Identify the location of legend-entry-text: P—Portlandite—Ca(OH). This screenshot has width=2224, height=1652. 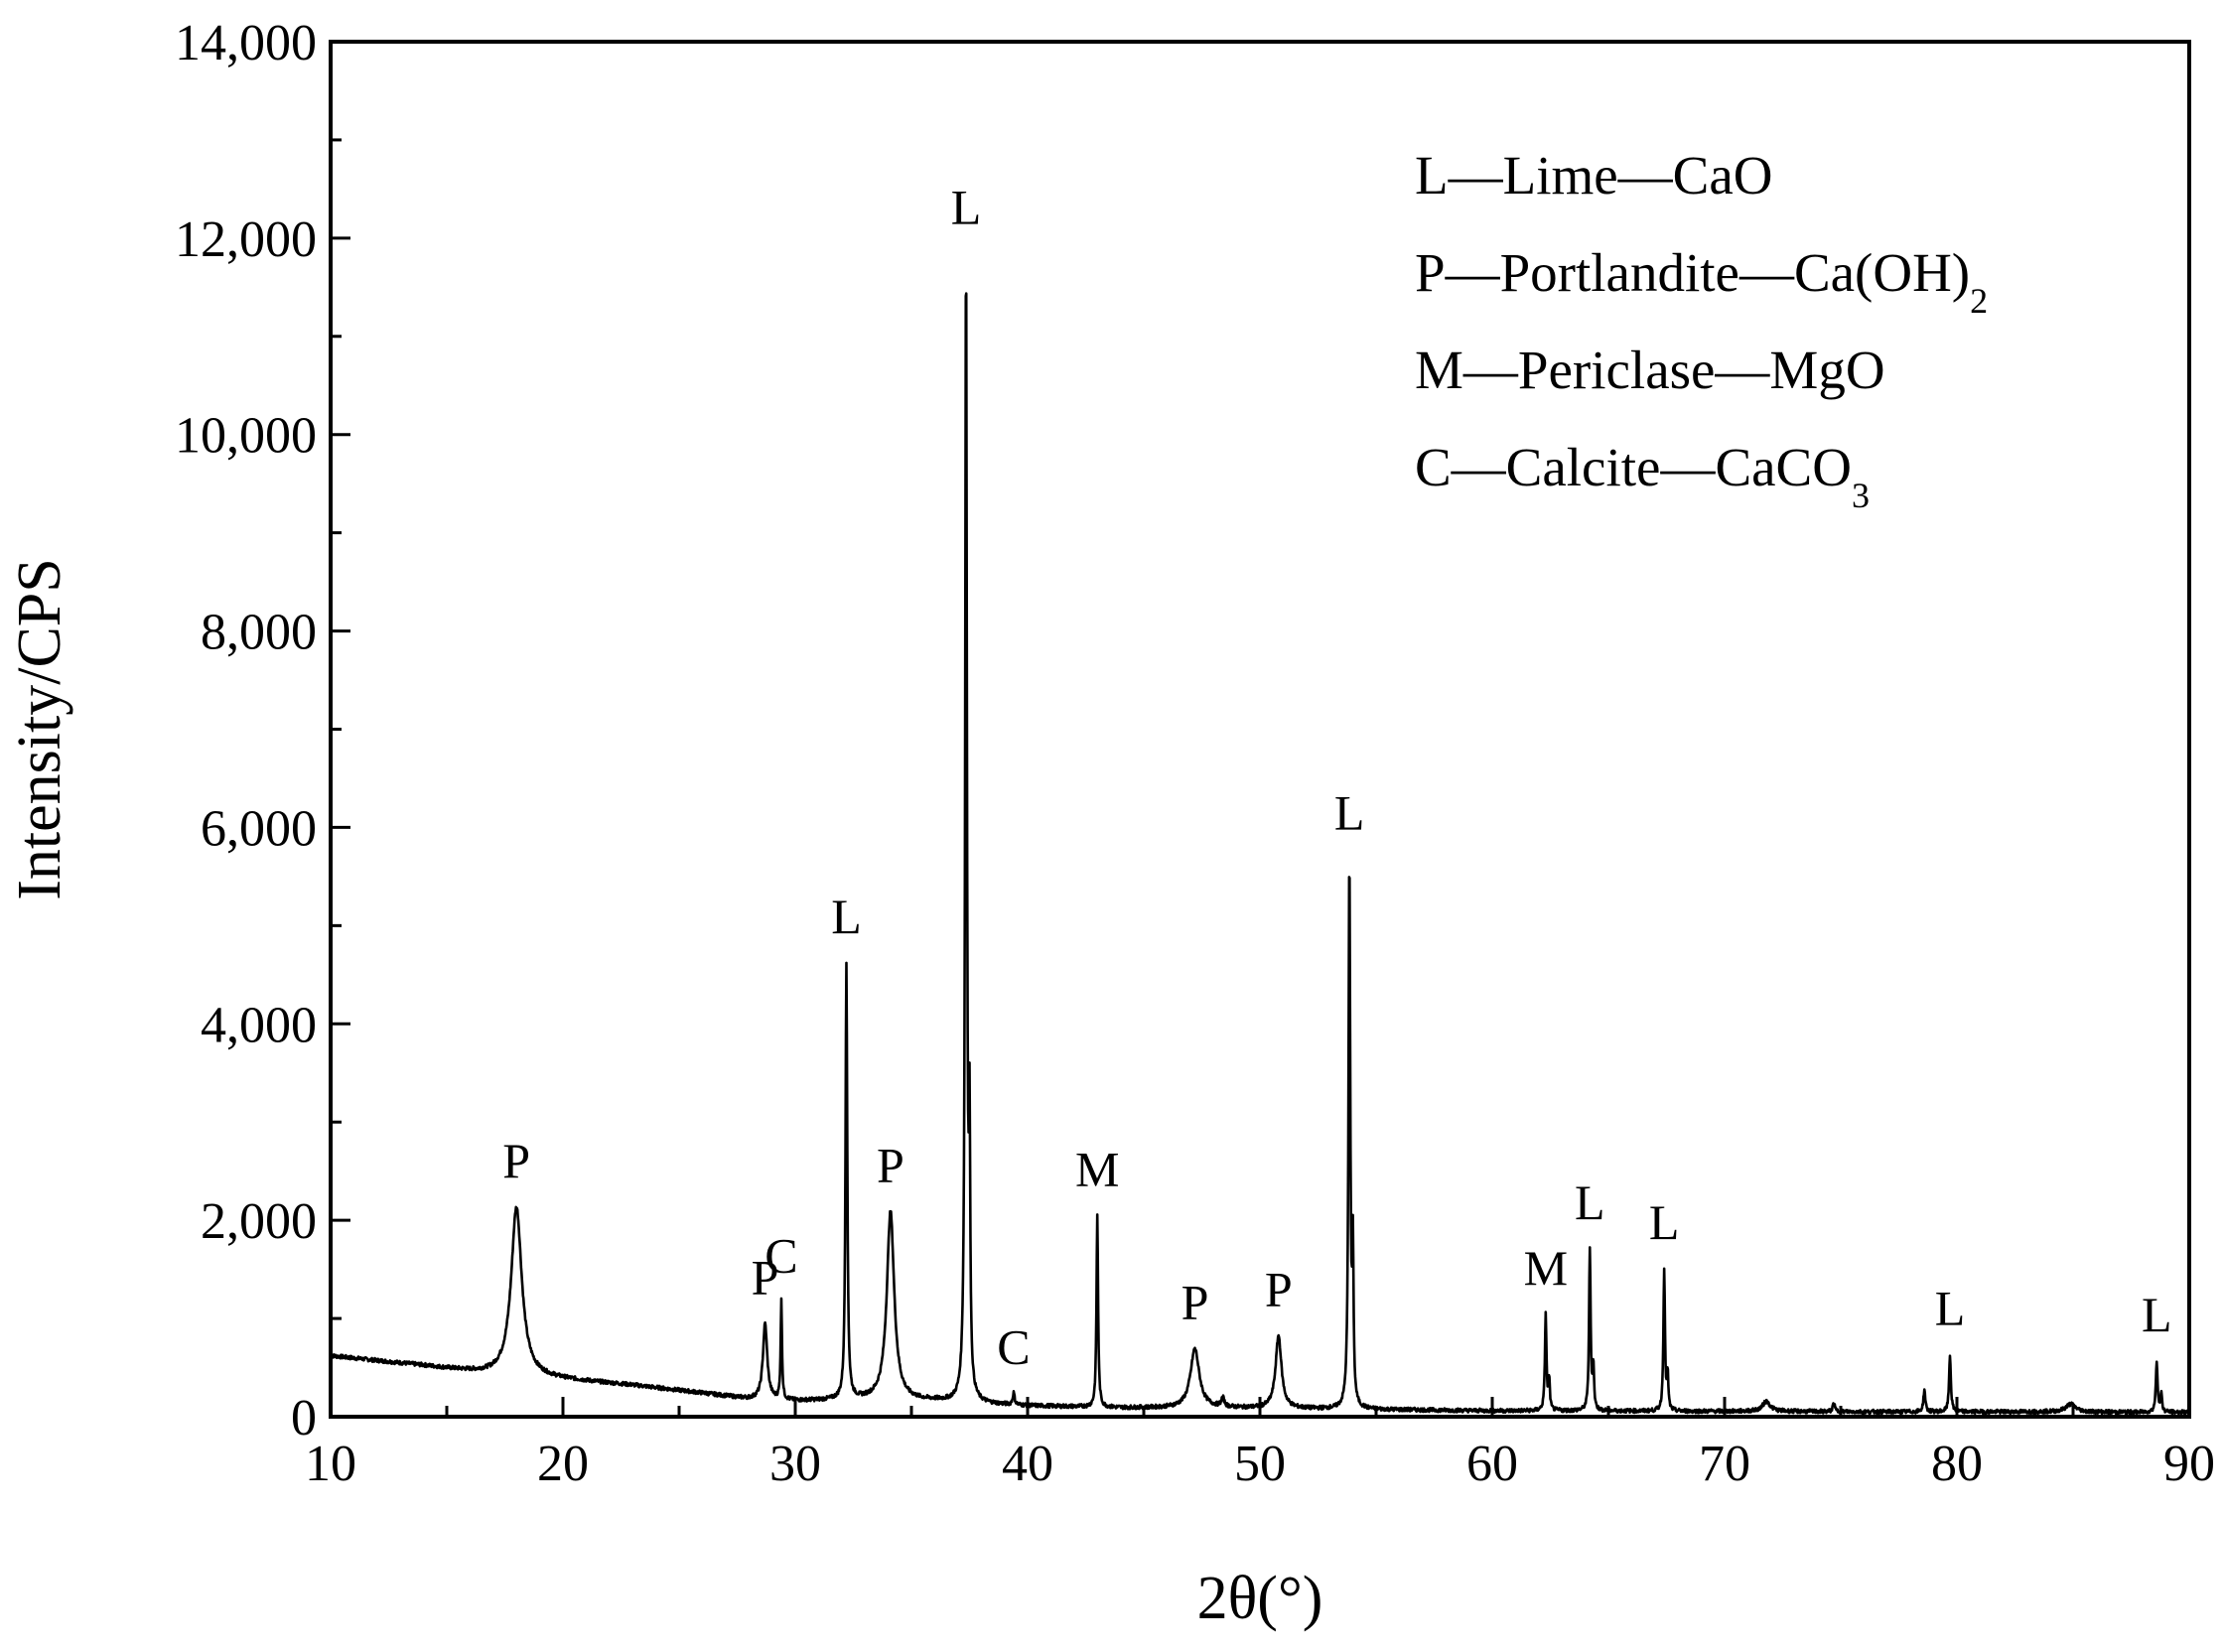
(1692, 273).